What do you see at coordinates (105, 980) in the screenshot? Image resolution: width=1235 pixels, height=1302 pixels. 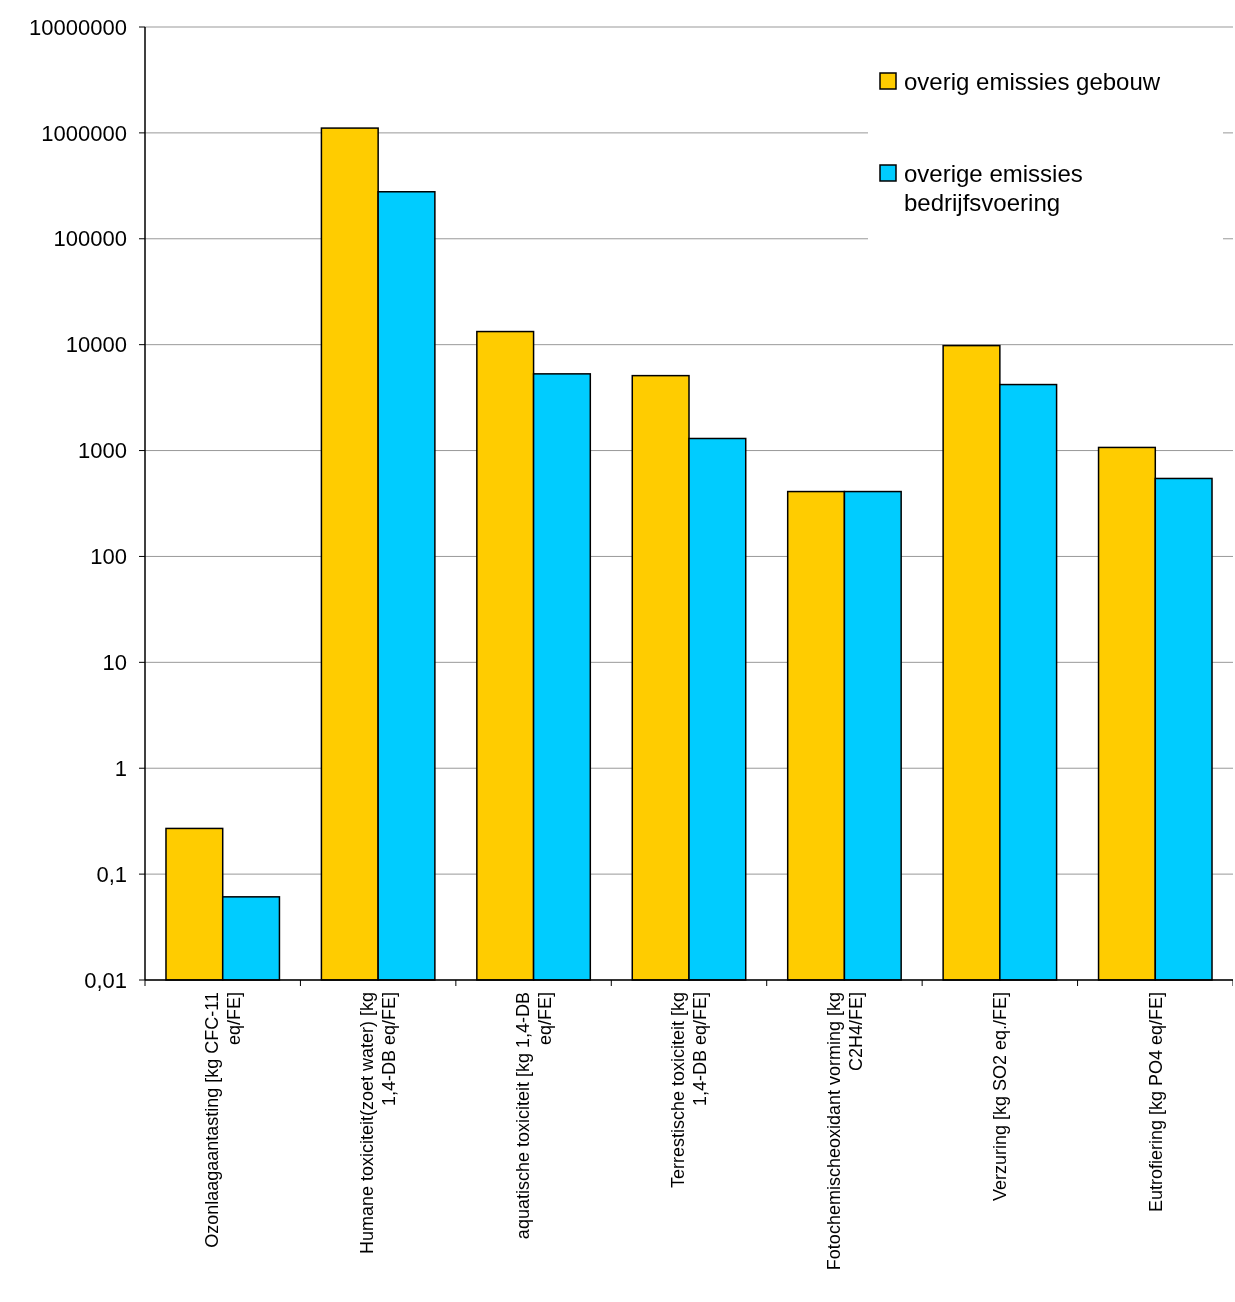 I see `y-tick-label: 0,01` at bounding box center [105, 980].